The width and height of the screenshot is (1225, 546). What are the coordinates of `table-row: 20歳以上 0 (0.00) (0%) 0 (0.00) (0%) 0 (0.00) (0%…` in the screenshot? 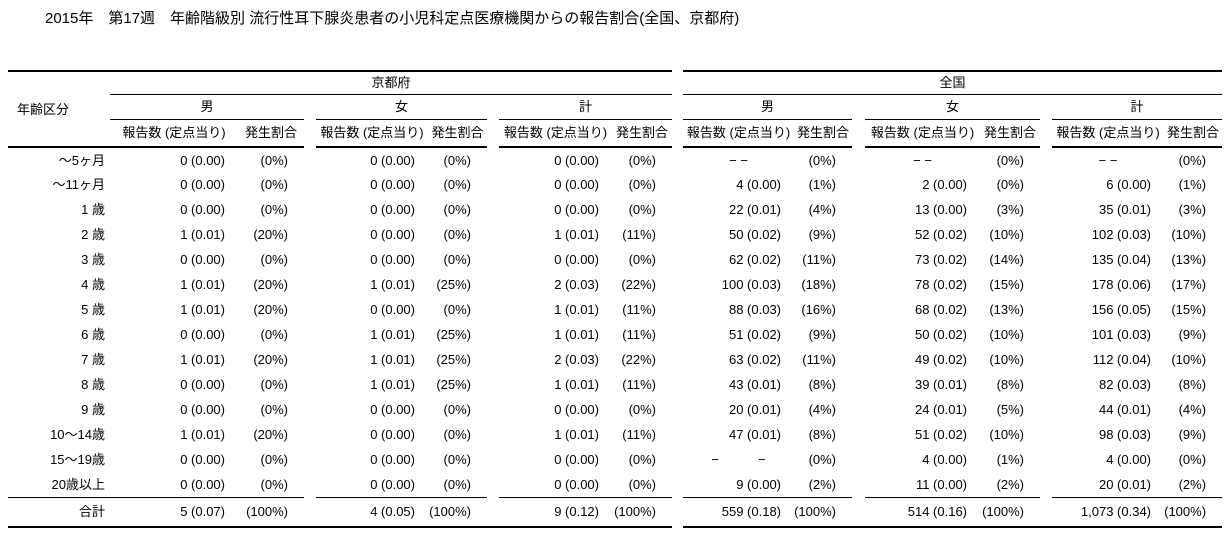 It's located at (615, 484).